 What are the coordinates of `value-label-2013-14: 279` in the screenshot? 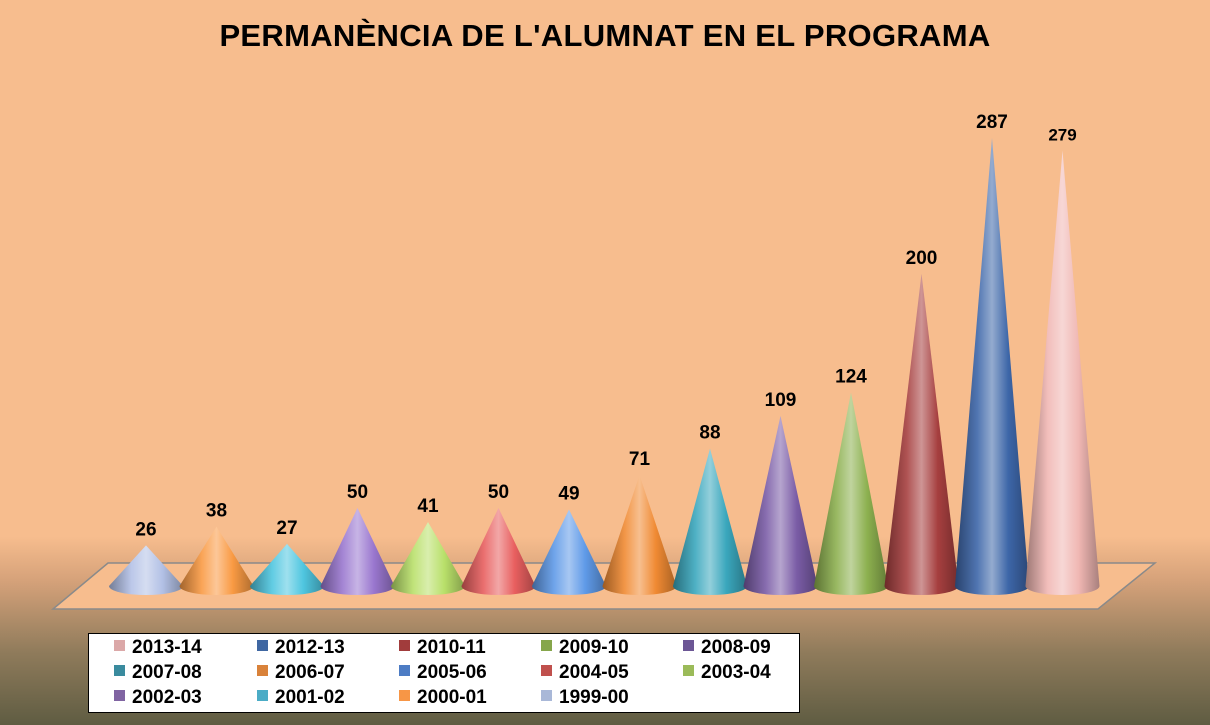 It's located at (1062, 134).